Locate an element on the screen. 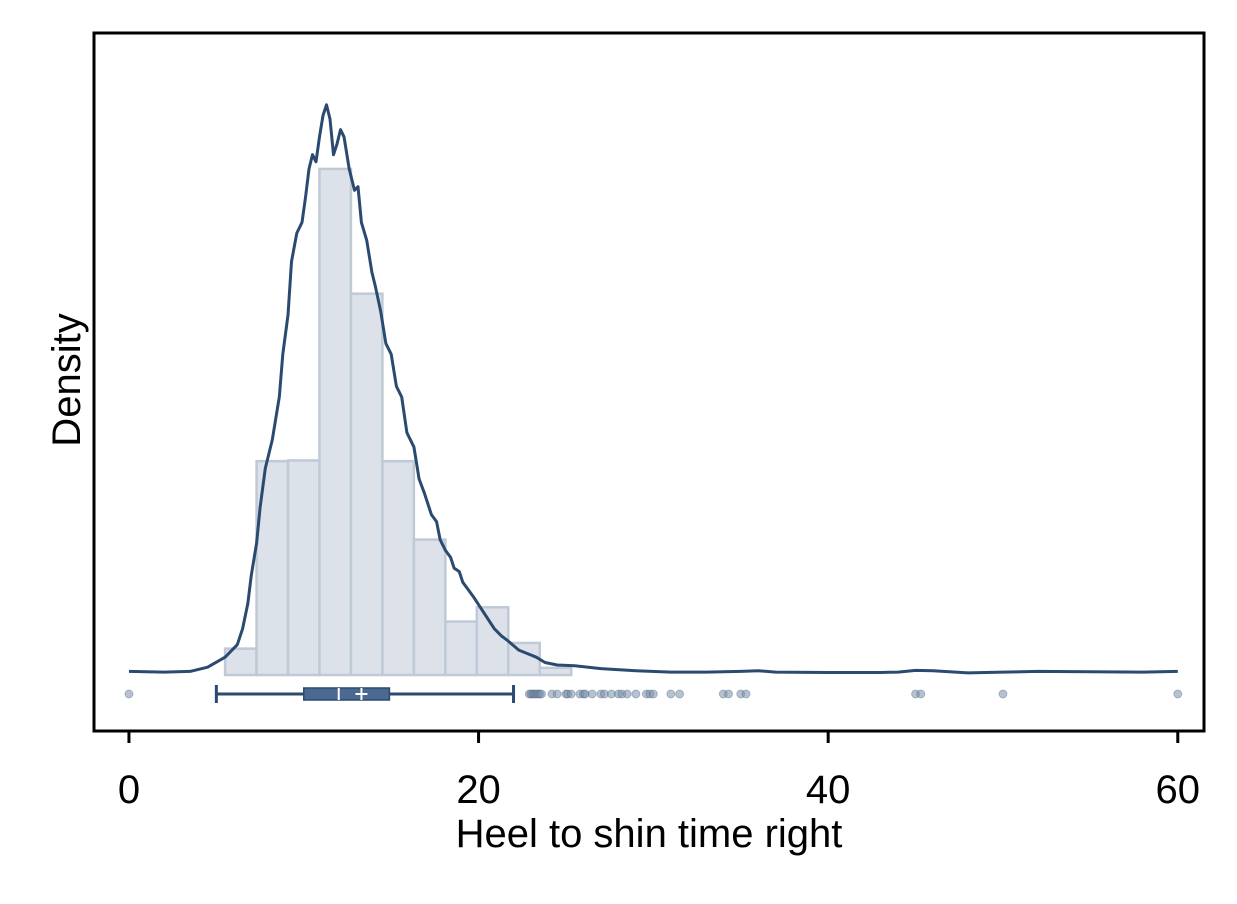 This screenshot has height=904, width=1237. boxplot is located at coordinates (365, 694).